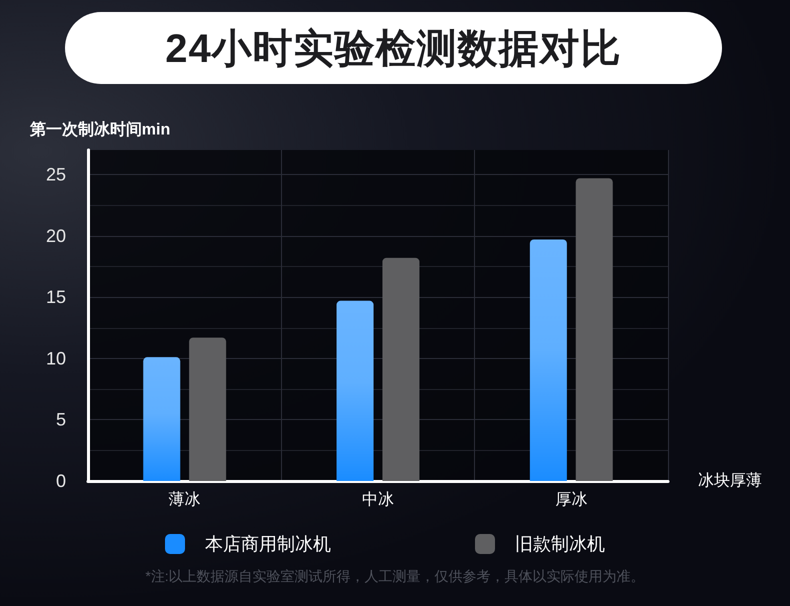  What do you see at coordinates (730, 481) in the screenshot?
I see `x-axis-title: 冰块厚薄` at bounding box center [730, 481].